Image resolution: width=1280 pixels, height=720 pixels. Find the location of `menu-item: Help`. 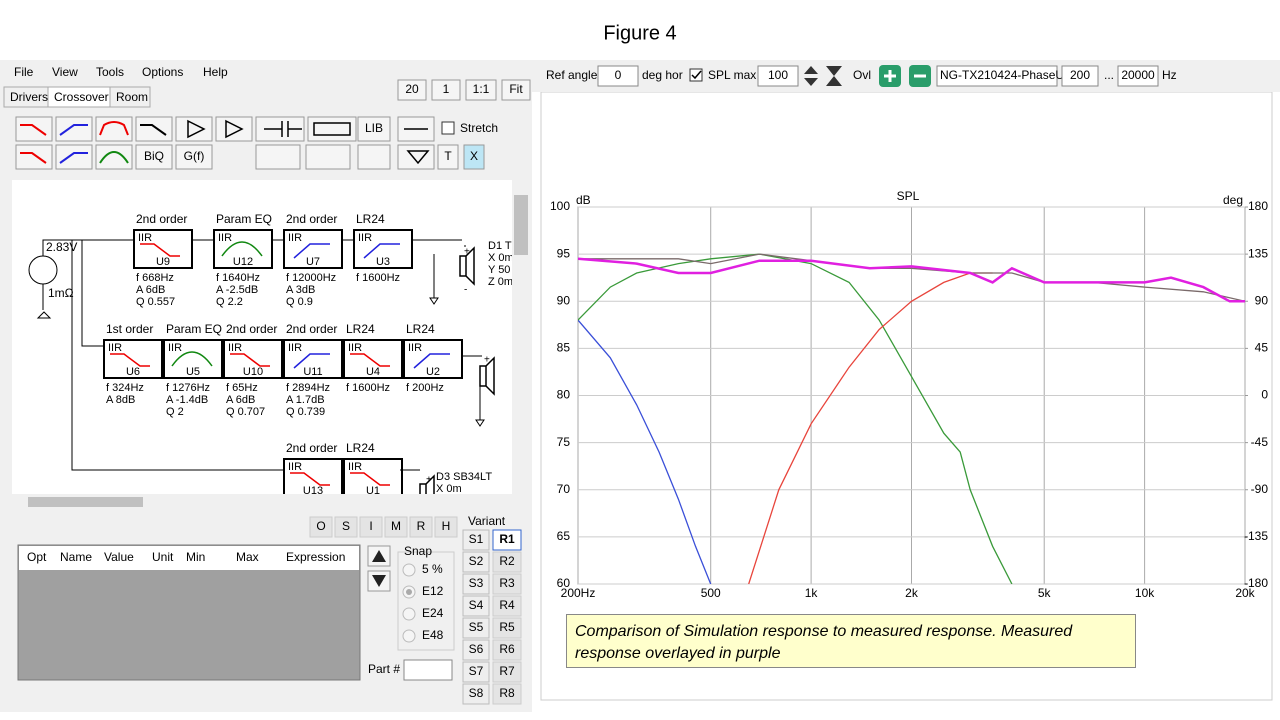

menu-item: Help is located at coordinates (215, 72).